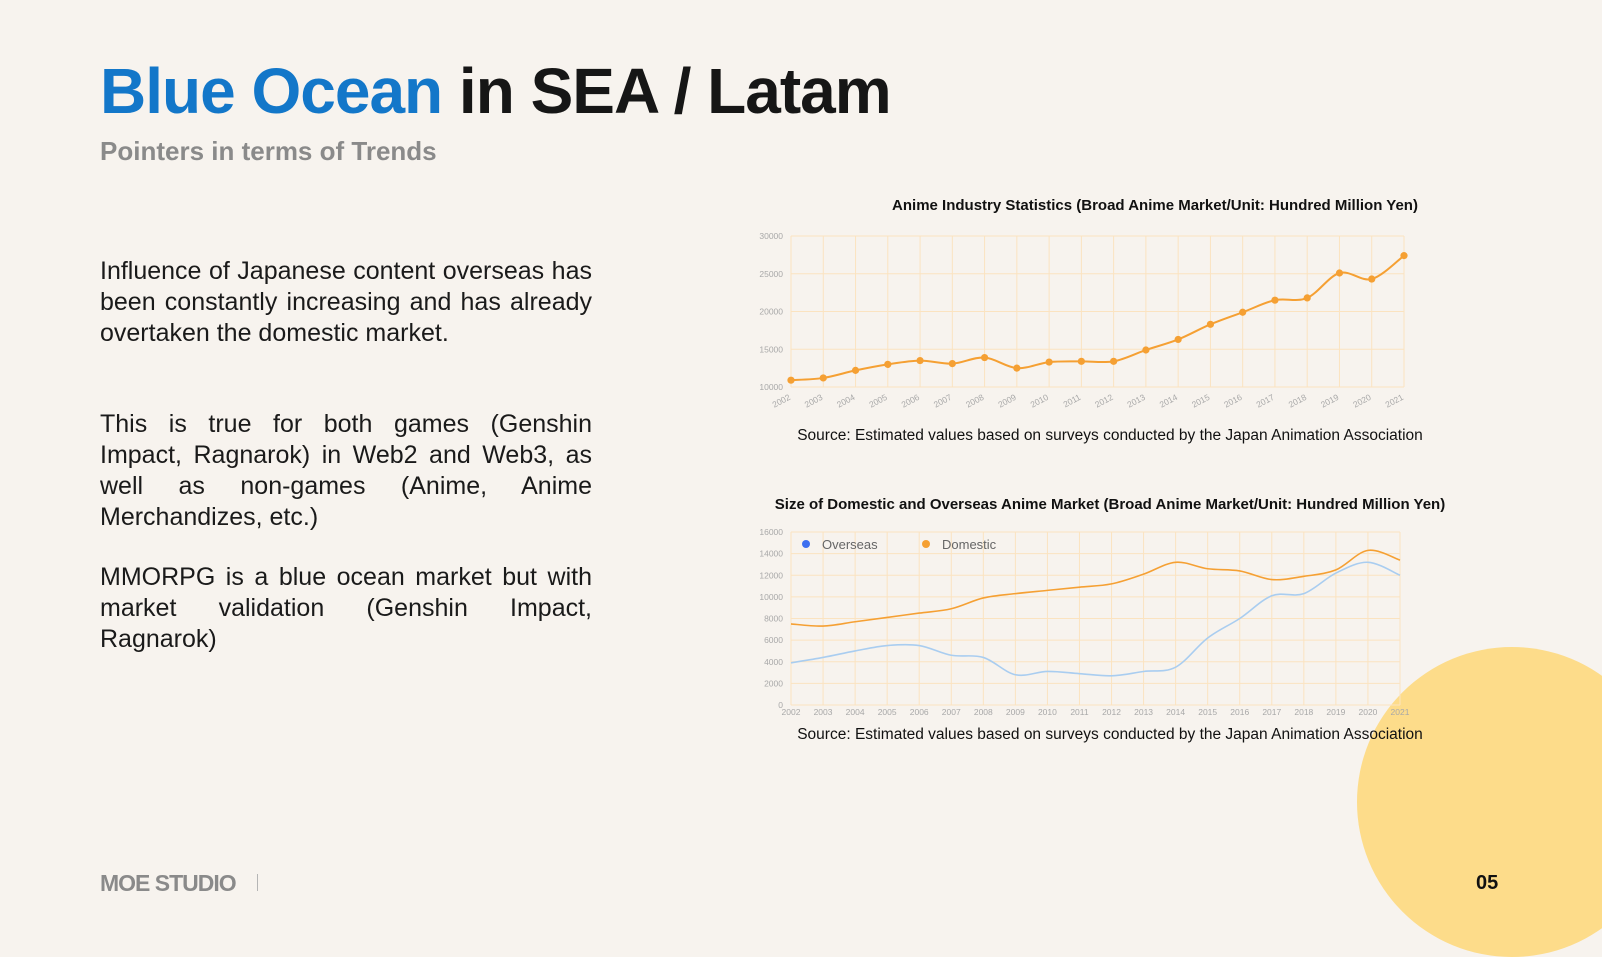 The width and height of the screenshot is (1602, 957). I want to click on y-tick-label: 16000, so click(771, 532).